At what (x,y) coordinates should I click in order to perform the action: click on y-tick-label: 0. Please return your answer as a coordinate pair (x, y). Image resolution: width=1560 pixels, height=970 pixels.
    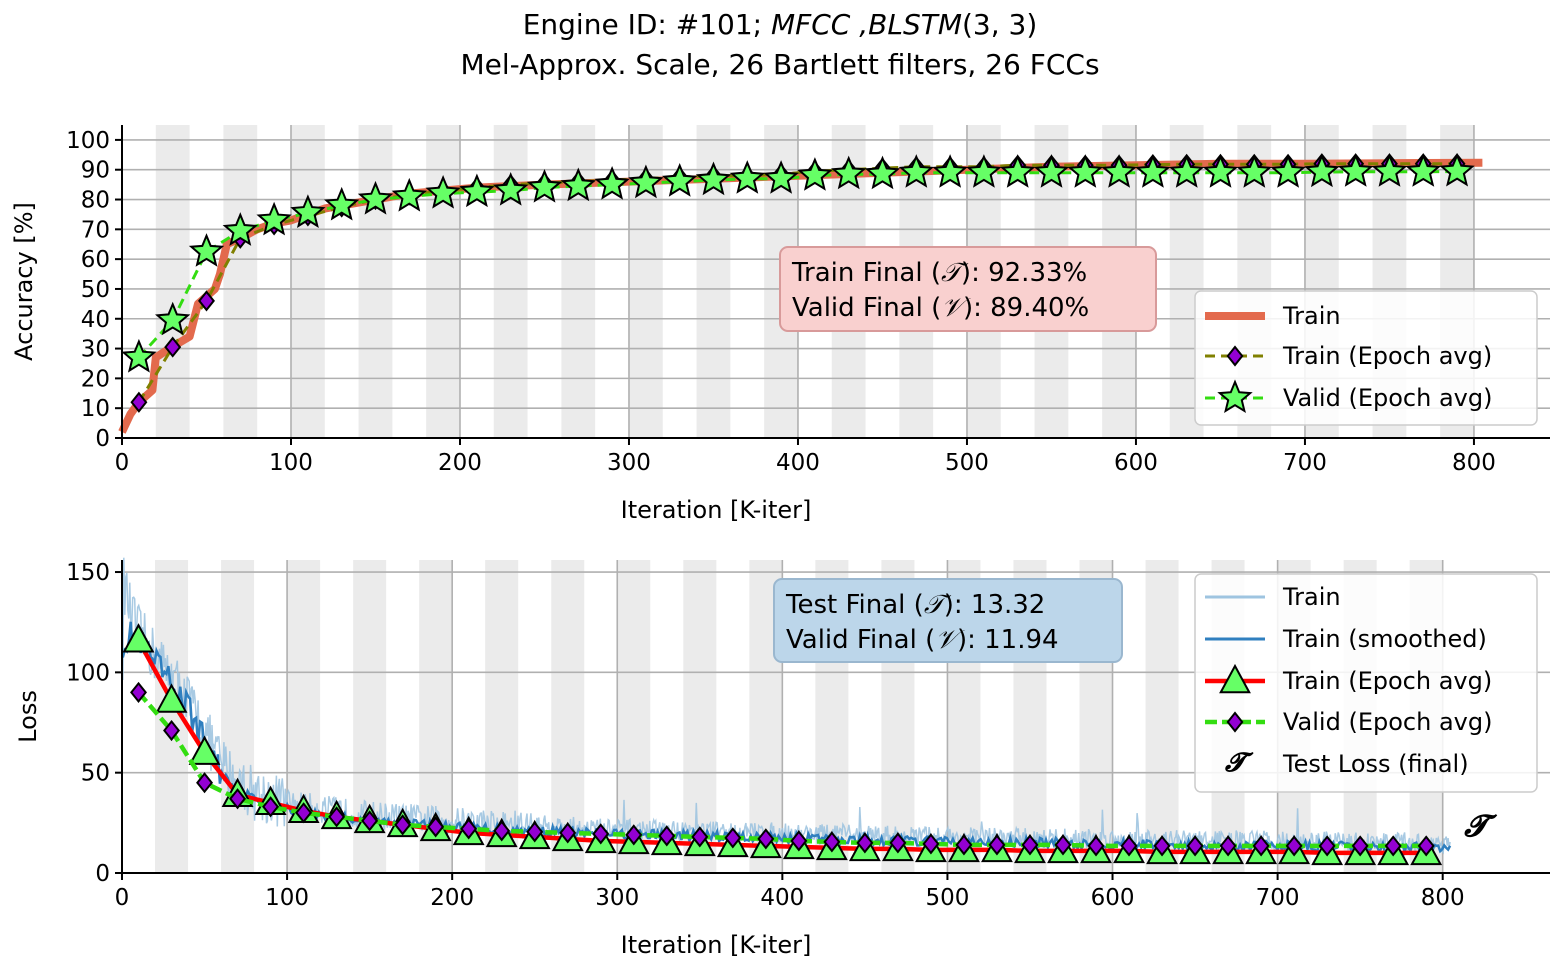
    Looking at the image, I should click on (102, 439).